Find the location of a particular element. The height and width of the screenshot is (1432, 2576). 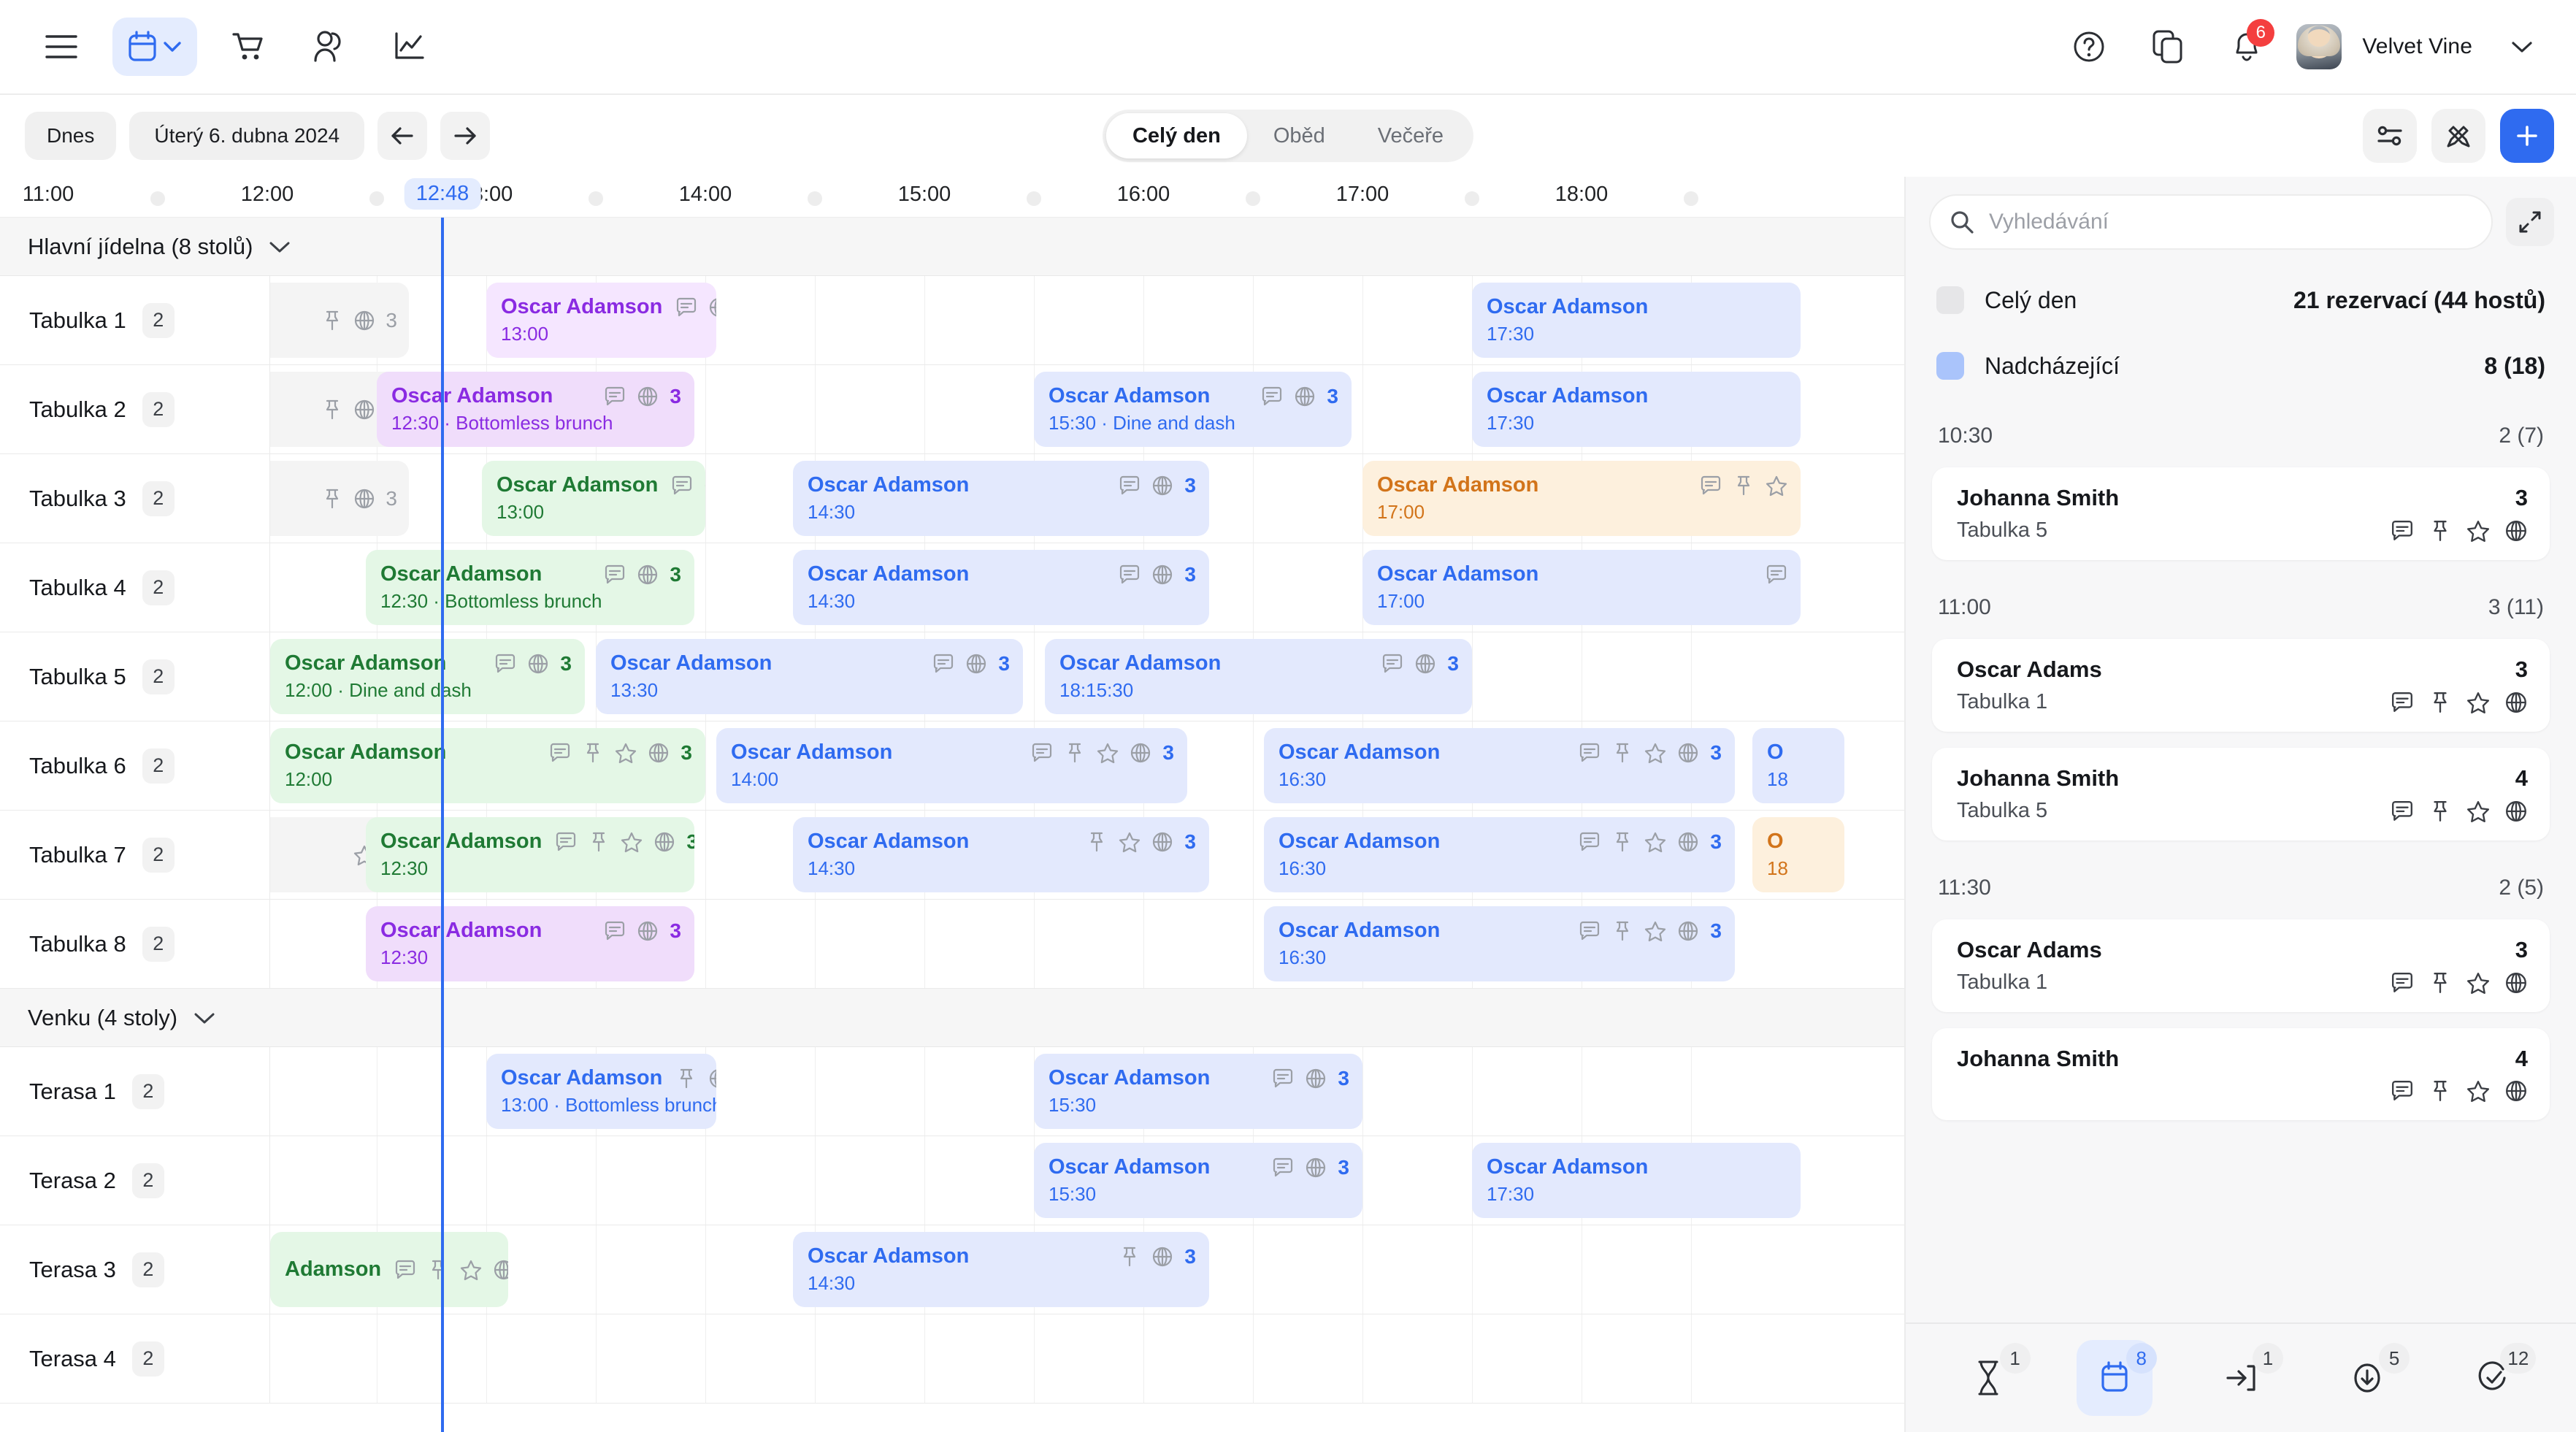

table-row-label: Tabulka 5 2 is located at coordinates (135, 676).